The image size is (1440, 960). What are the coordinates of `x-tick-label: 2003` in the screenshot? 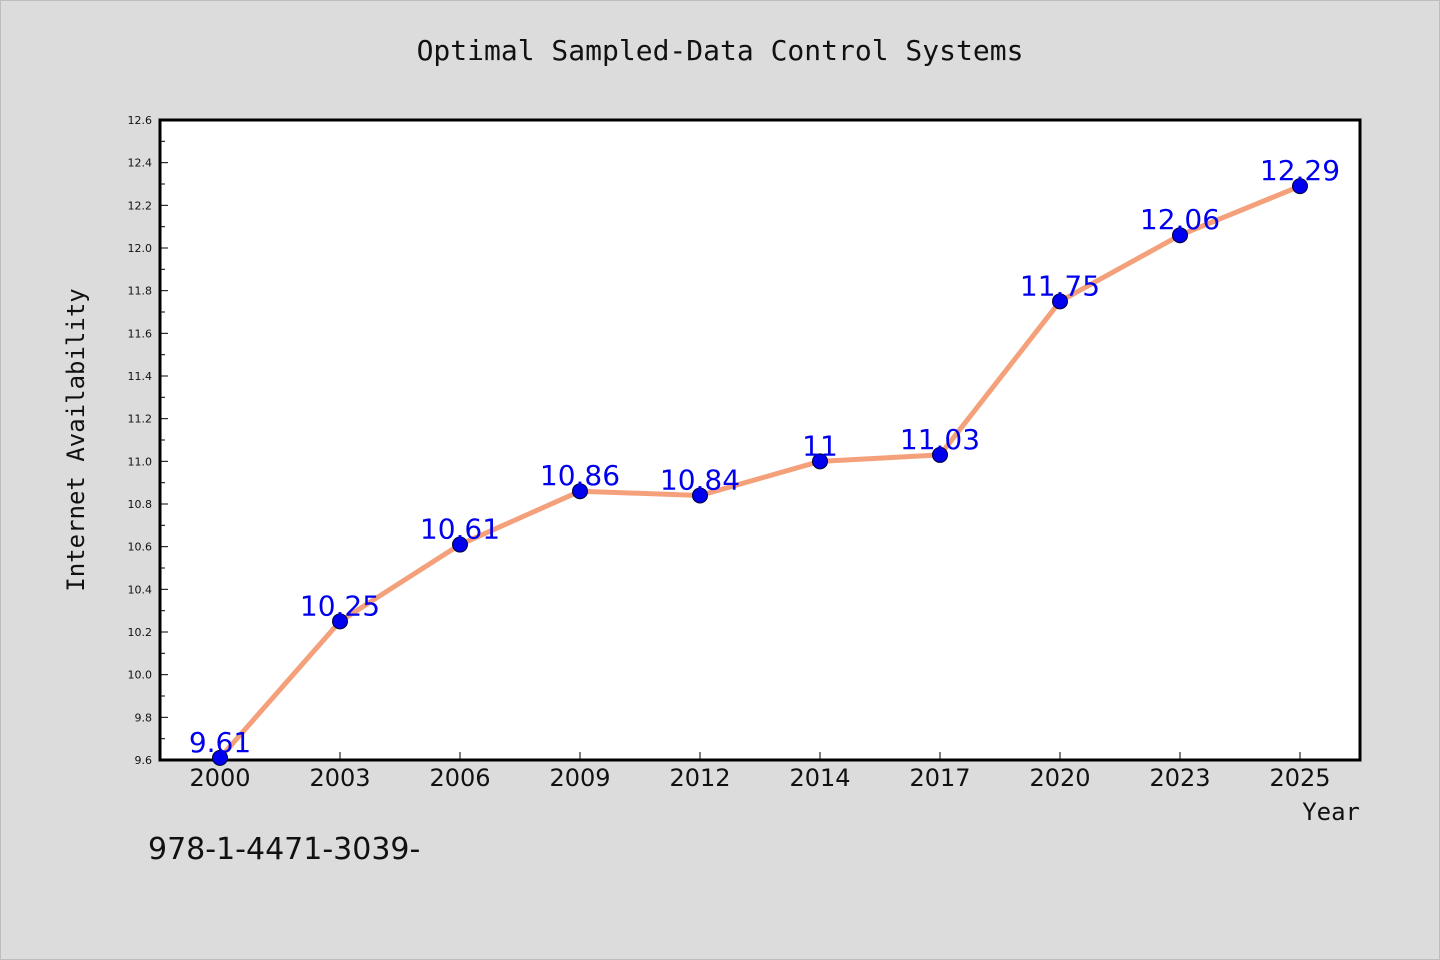 It's located at (339, 778).